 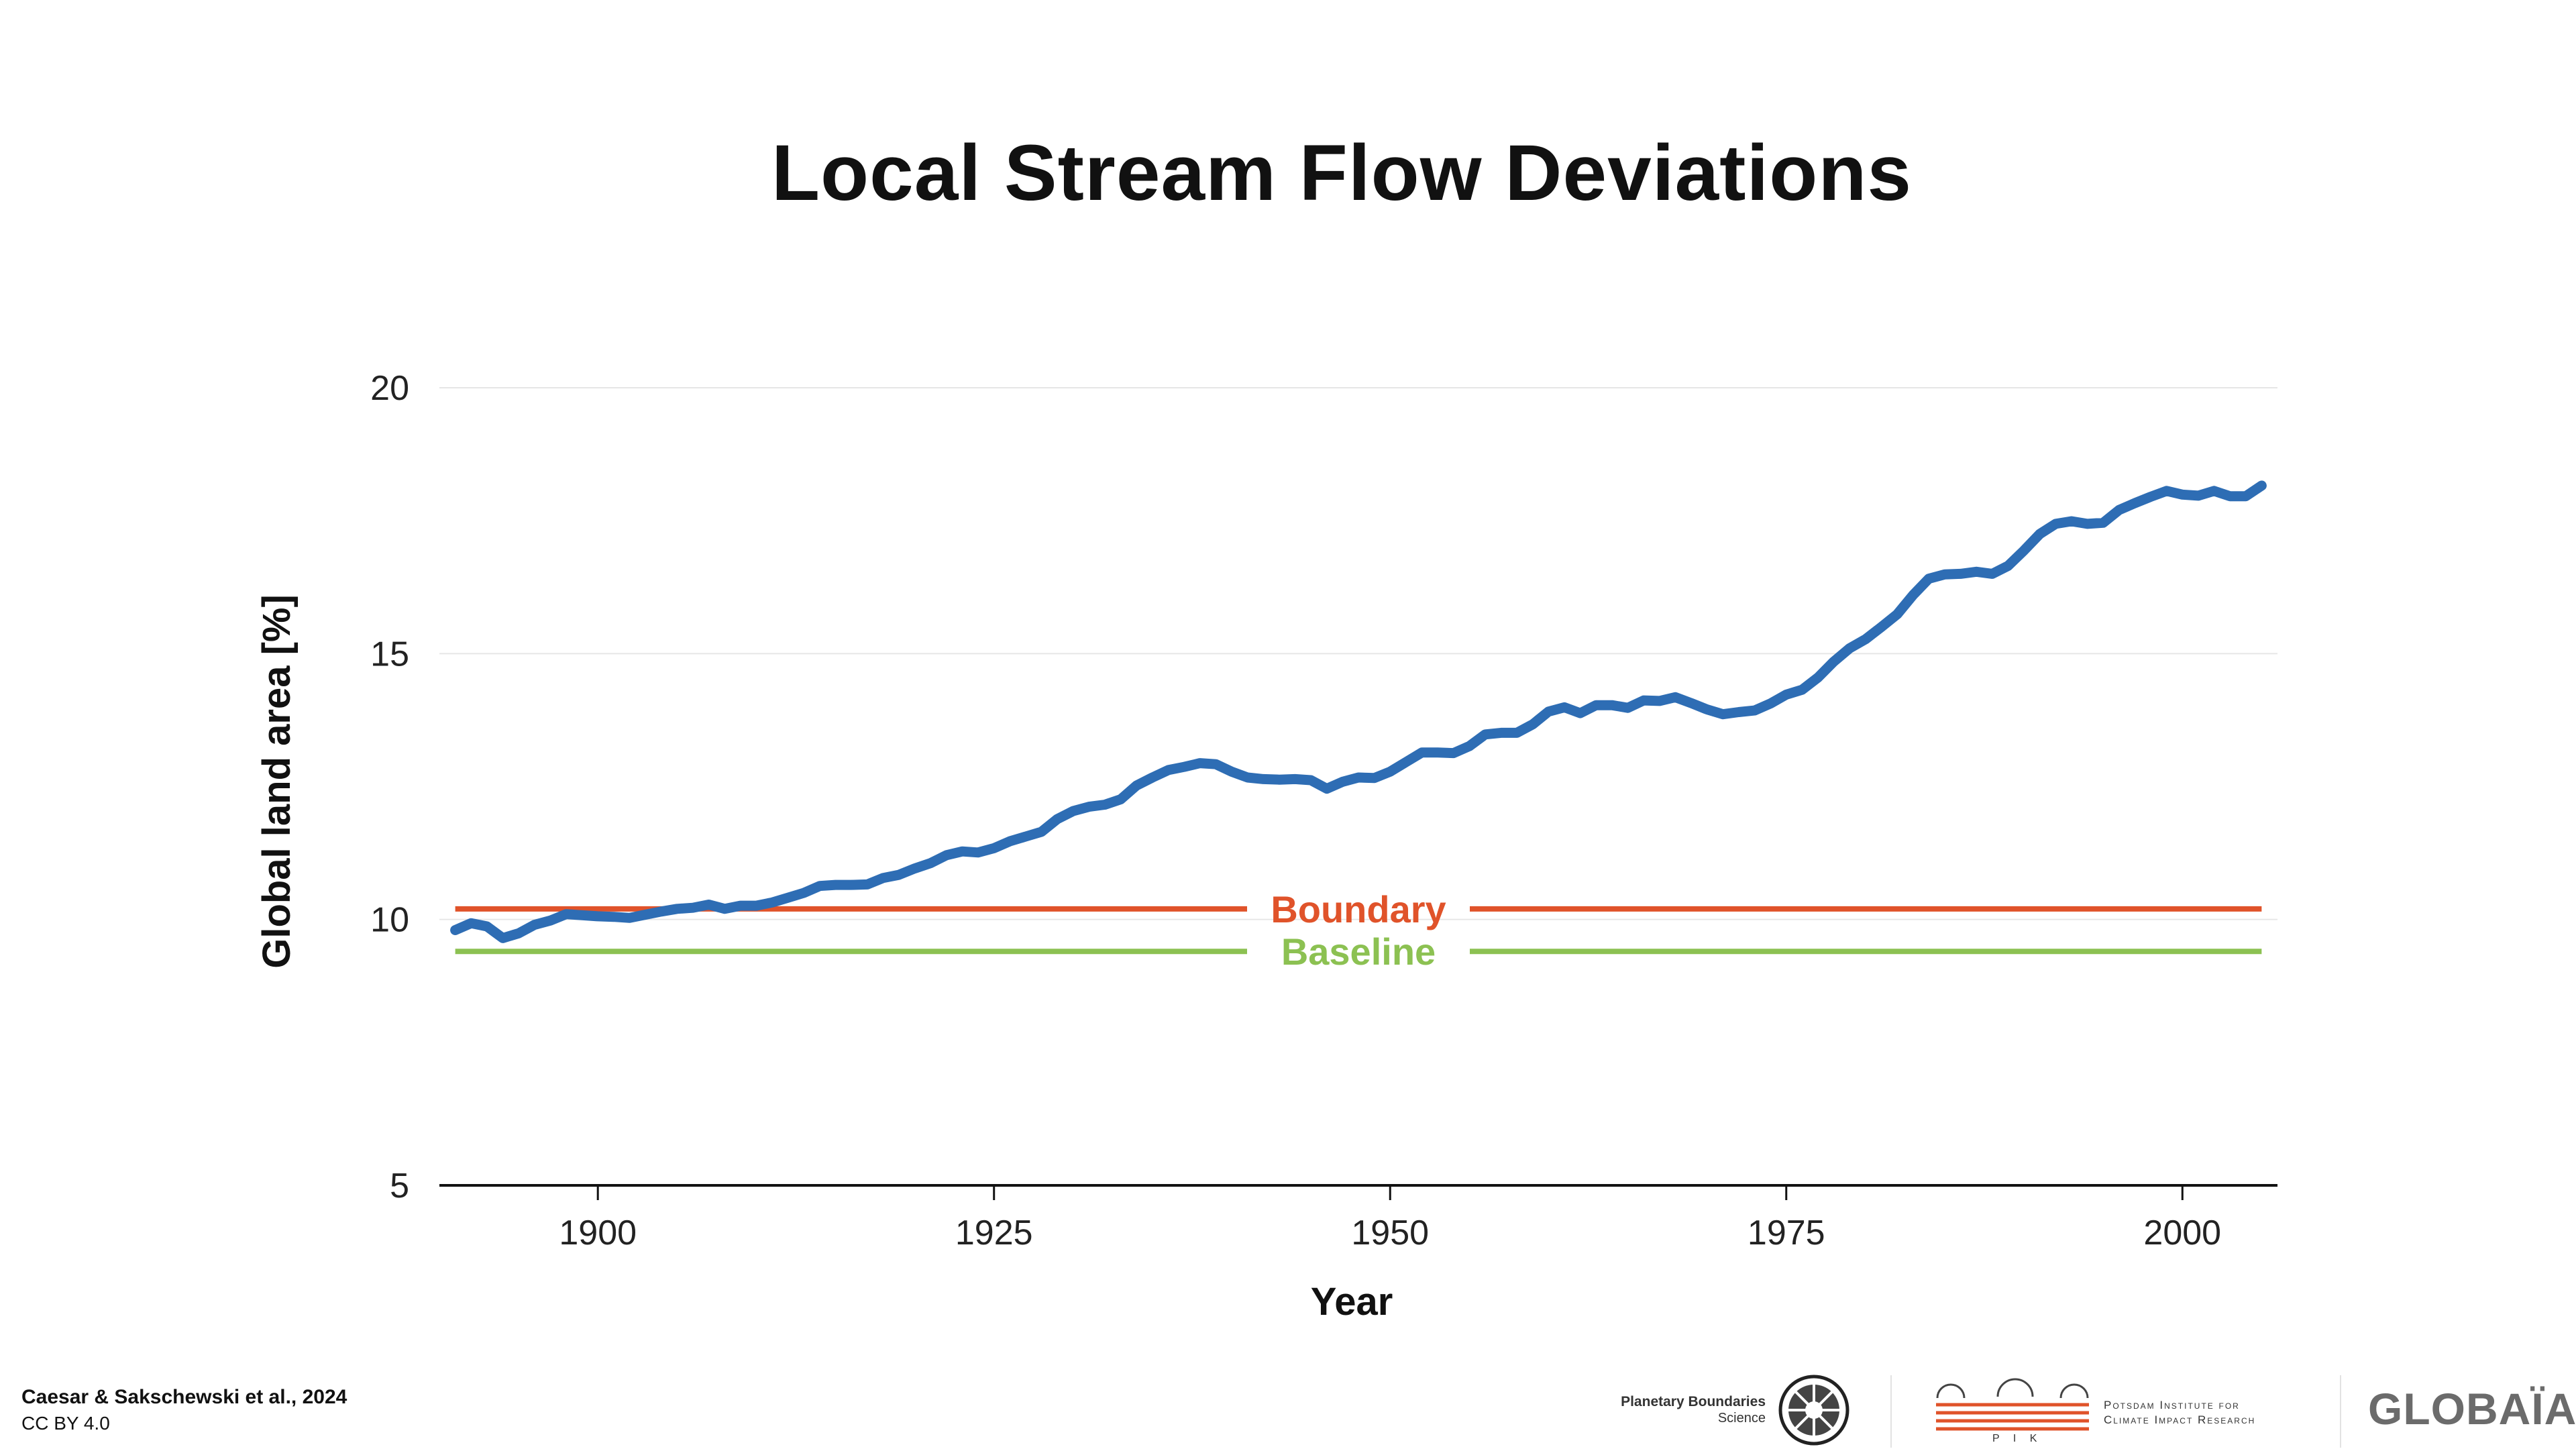 I want to click on reference-label-boundary: Boundary, so click(x=1358, y=909).